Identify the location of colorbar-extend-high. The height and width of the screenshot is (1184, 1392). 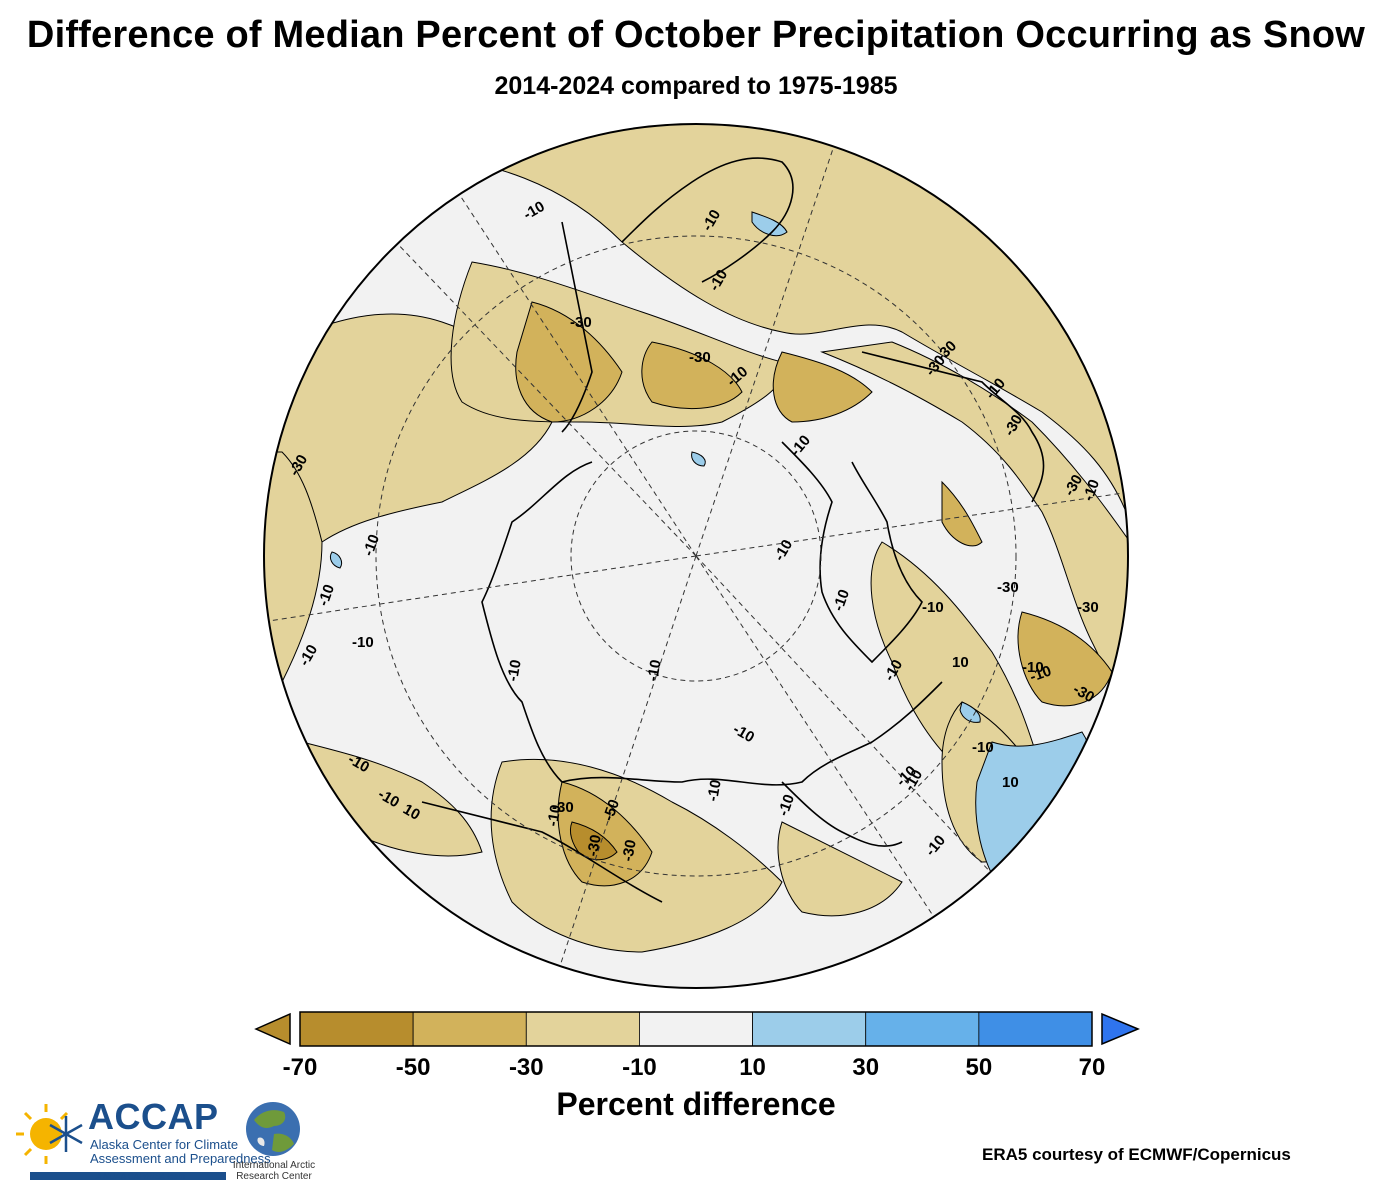
(1120, 1029).